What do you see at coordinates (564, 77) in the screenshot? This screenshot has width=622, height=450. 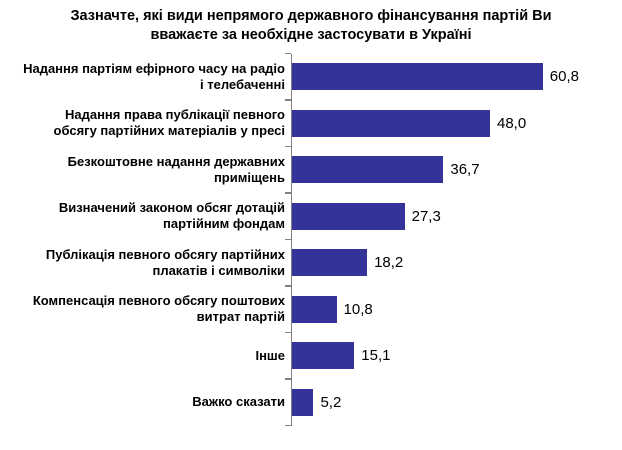 I see `value-label: 60,8` at bounding box center [564, 77].